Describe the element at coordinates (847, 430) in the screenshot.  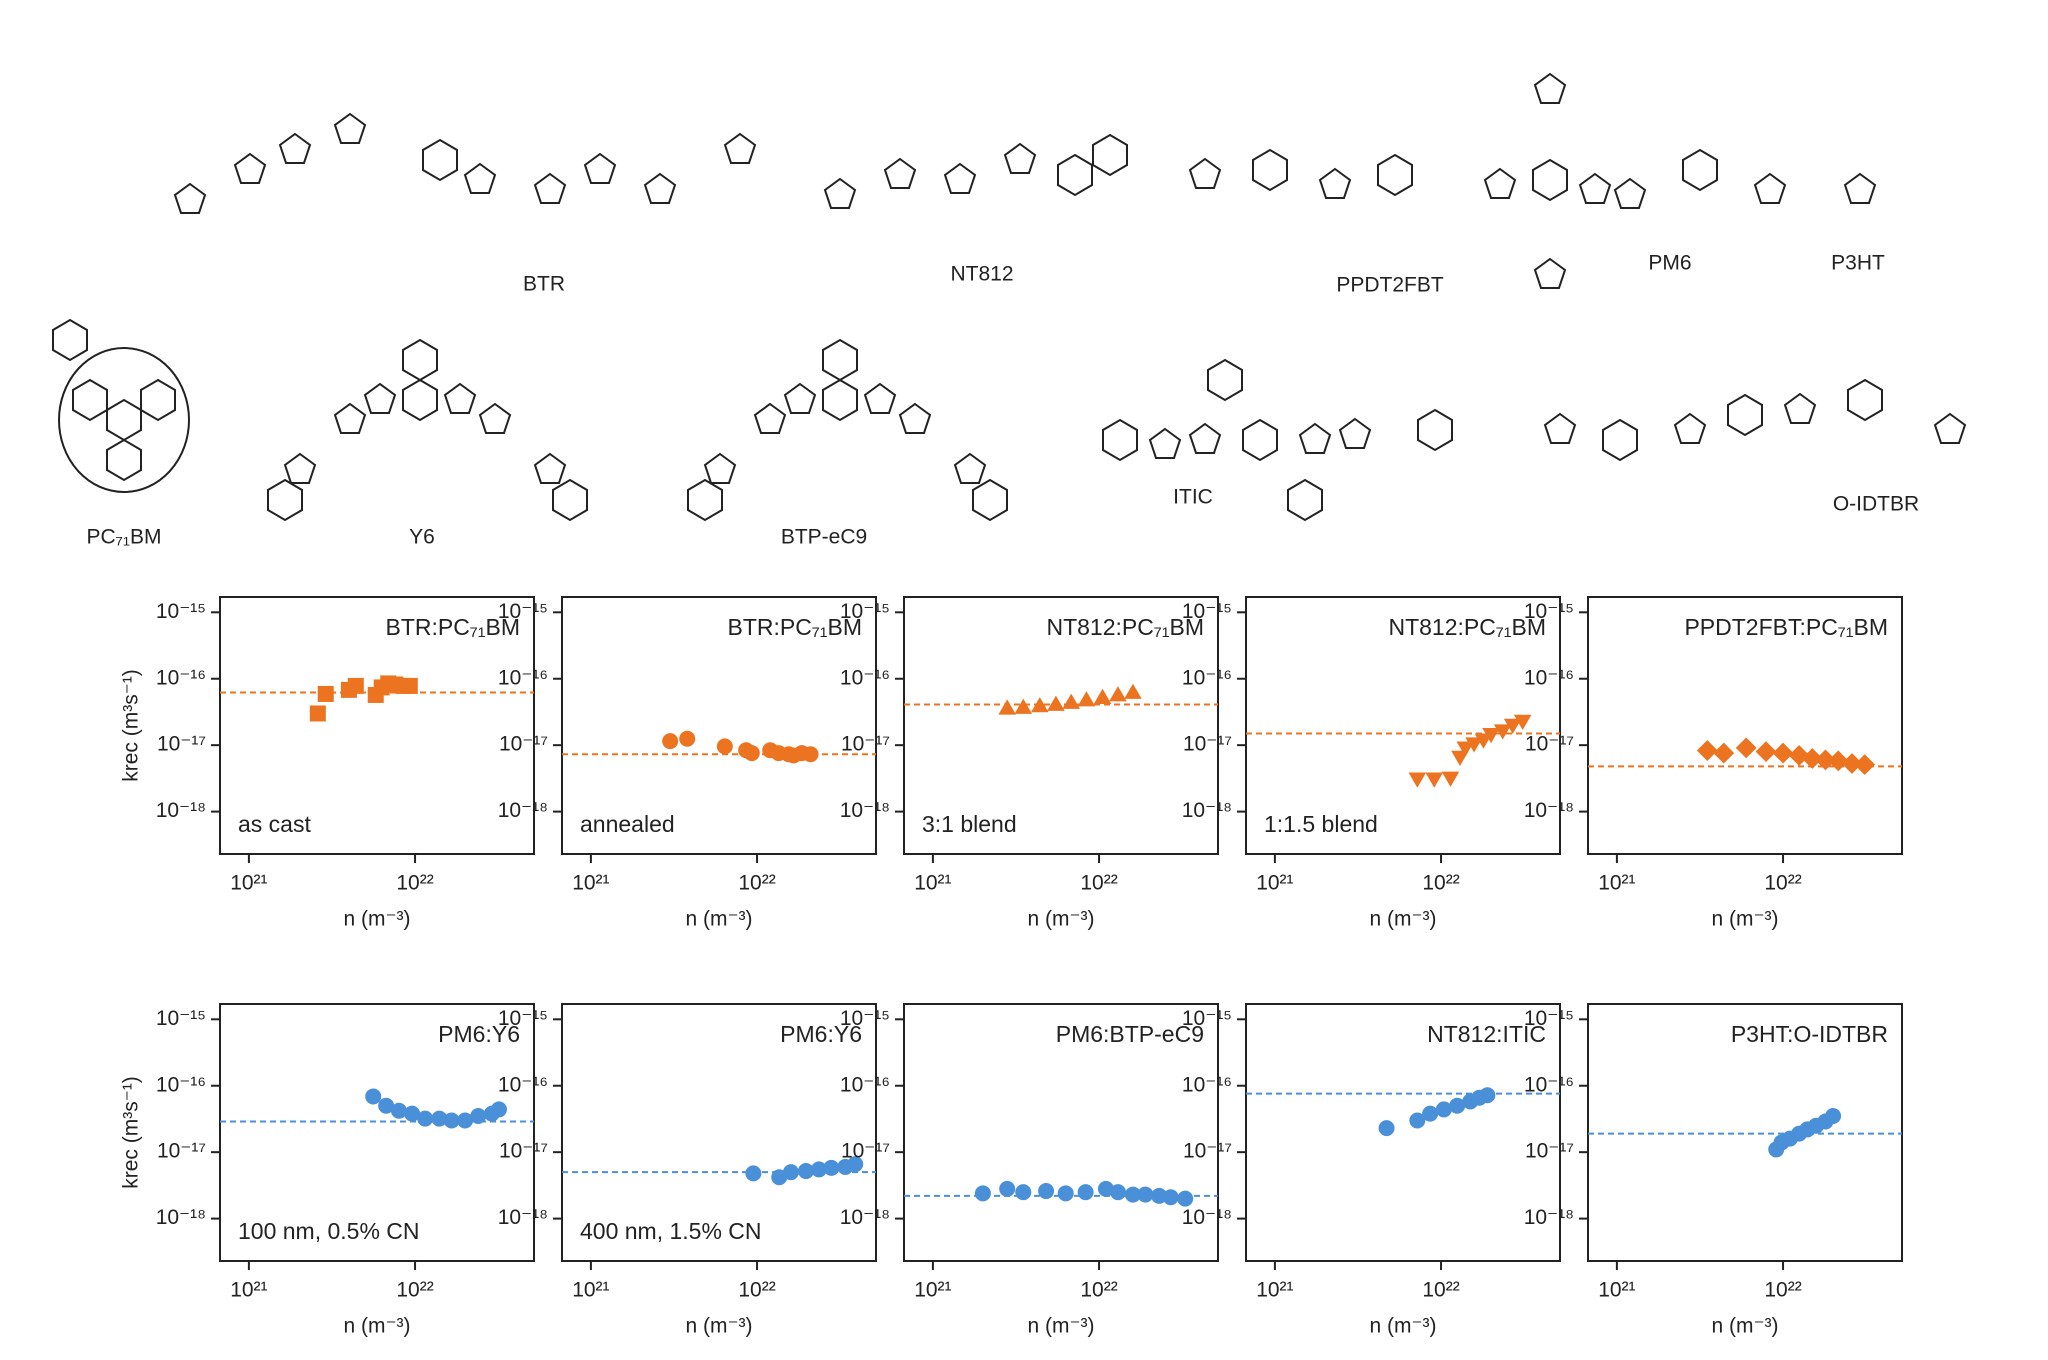
I see `btp-ec9-structure` at that location.